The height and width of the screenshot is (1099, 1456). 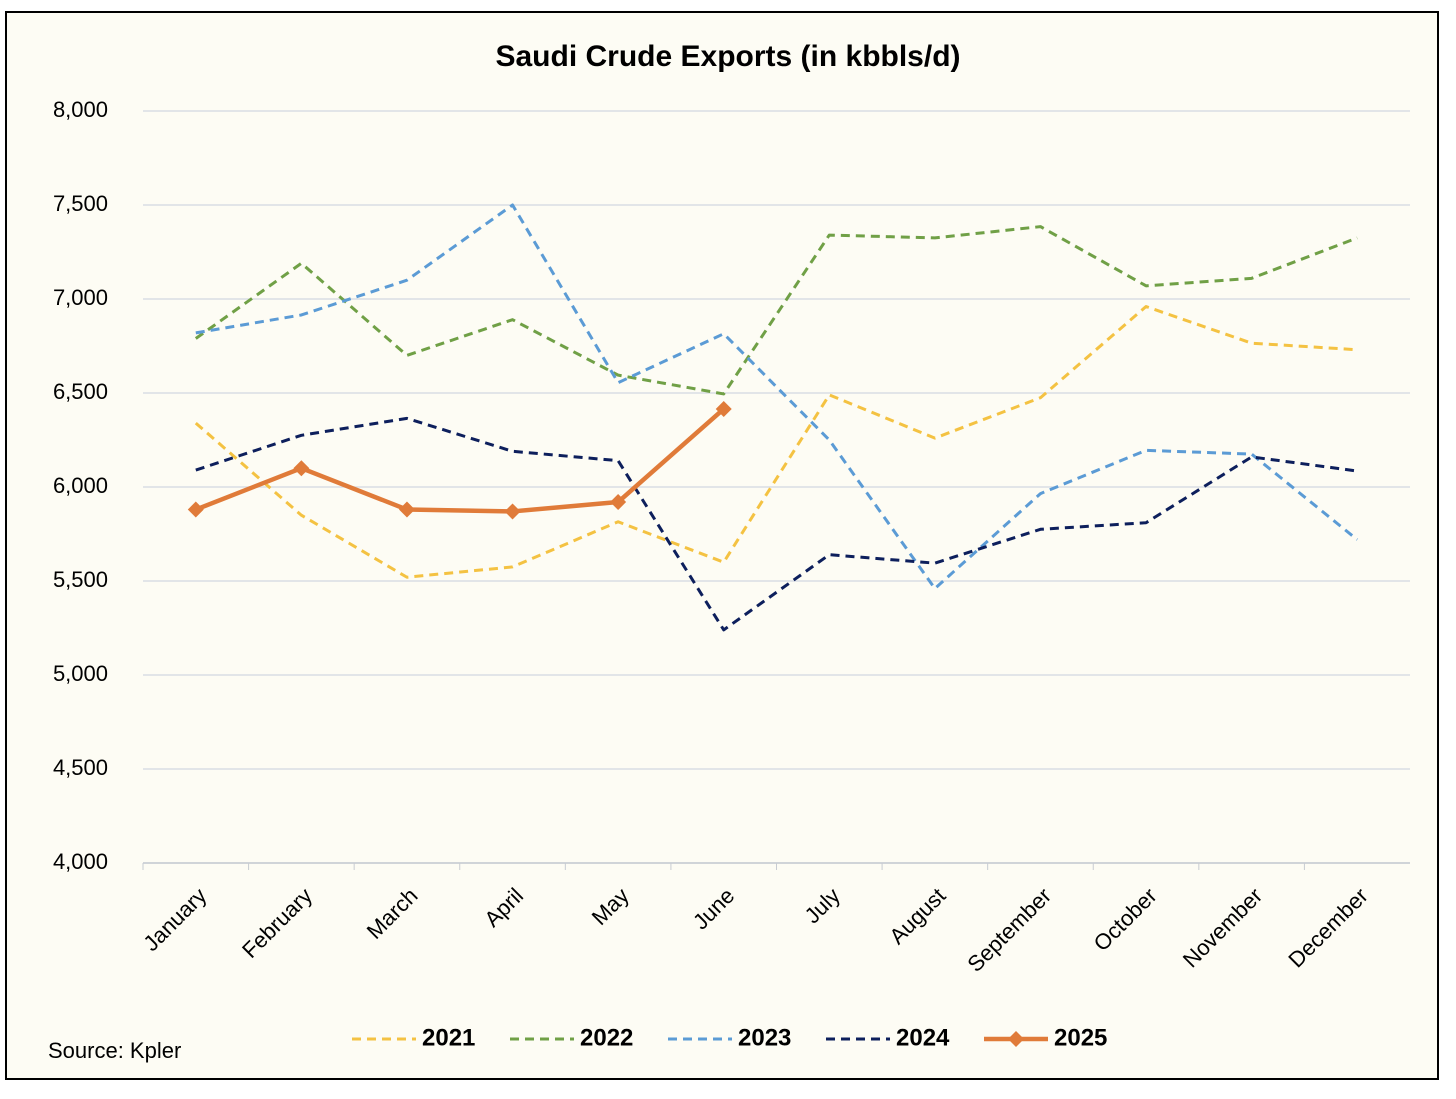 I want to click on source-note: Source: Kpler, so click(x=114, y=1050).